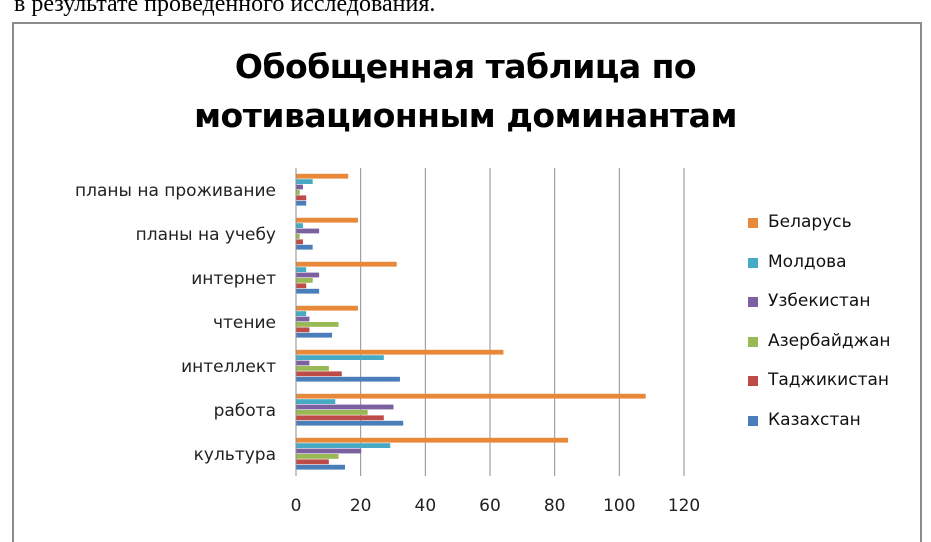 The width and height of the screenshot is (931, 542). I want to click on legend-item: Казахстан, so click(835, 420).